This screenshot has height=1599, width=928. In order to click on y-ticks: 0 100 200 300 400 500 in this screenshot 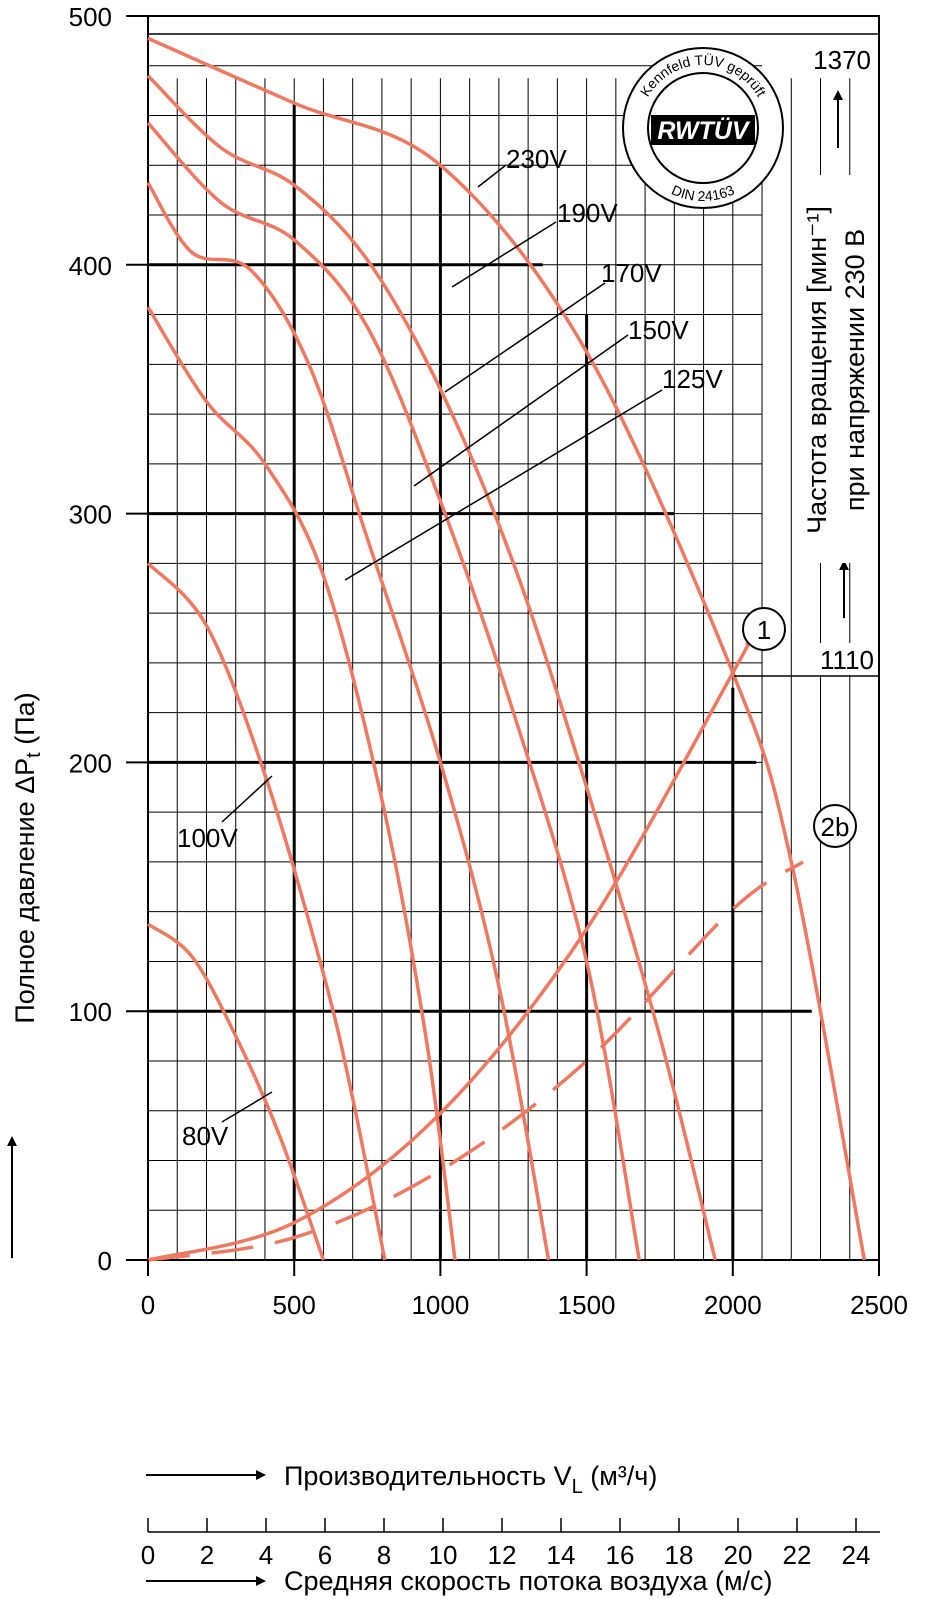, I will do `click(108, 639)`.